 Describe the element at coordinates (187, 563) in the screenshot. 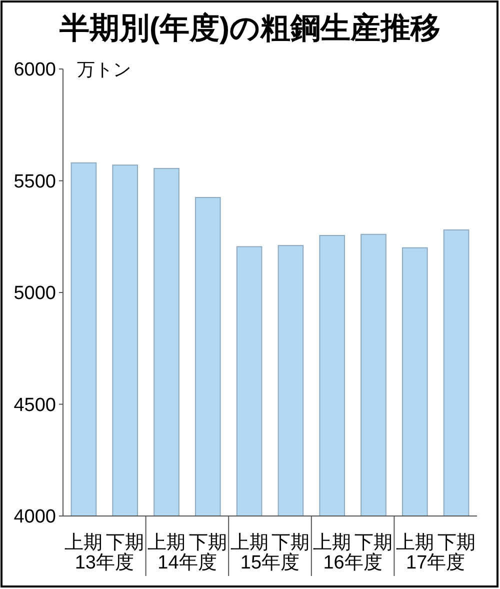

I see `text: 14年度` at that location.